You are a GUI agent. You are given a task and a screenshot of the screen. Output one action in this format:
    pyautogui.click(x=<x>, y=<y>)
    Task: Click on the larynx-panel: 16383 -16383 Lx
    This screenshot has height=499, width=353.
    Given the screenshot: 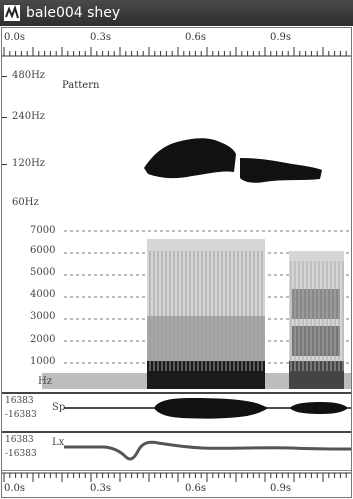 What is the action you would take?
    pyautogui.click(x=176, y=451)
    